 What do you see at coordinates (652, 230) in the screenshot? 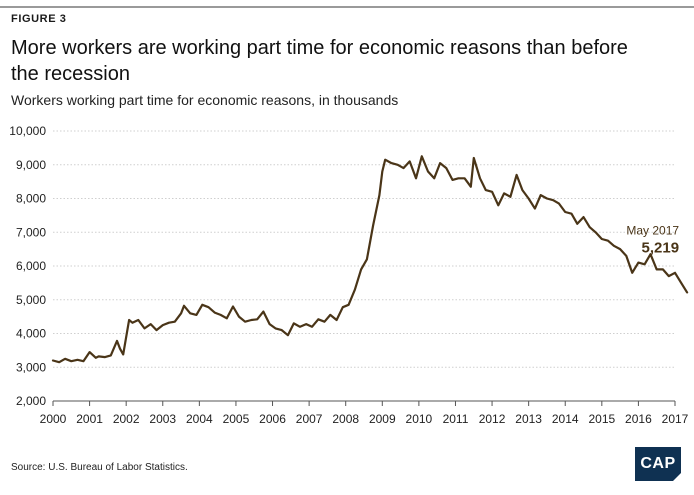
I see `annotation-date-label: May 2017` at bounding box center [652, 230].